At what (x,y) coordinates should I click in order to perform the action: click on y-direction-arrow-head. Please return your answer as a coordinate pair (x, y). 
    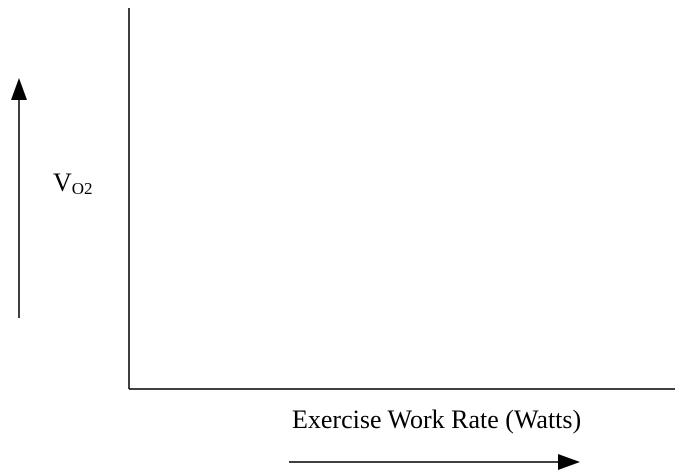
    Looking at the image, I should click on (19, 89).